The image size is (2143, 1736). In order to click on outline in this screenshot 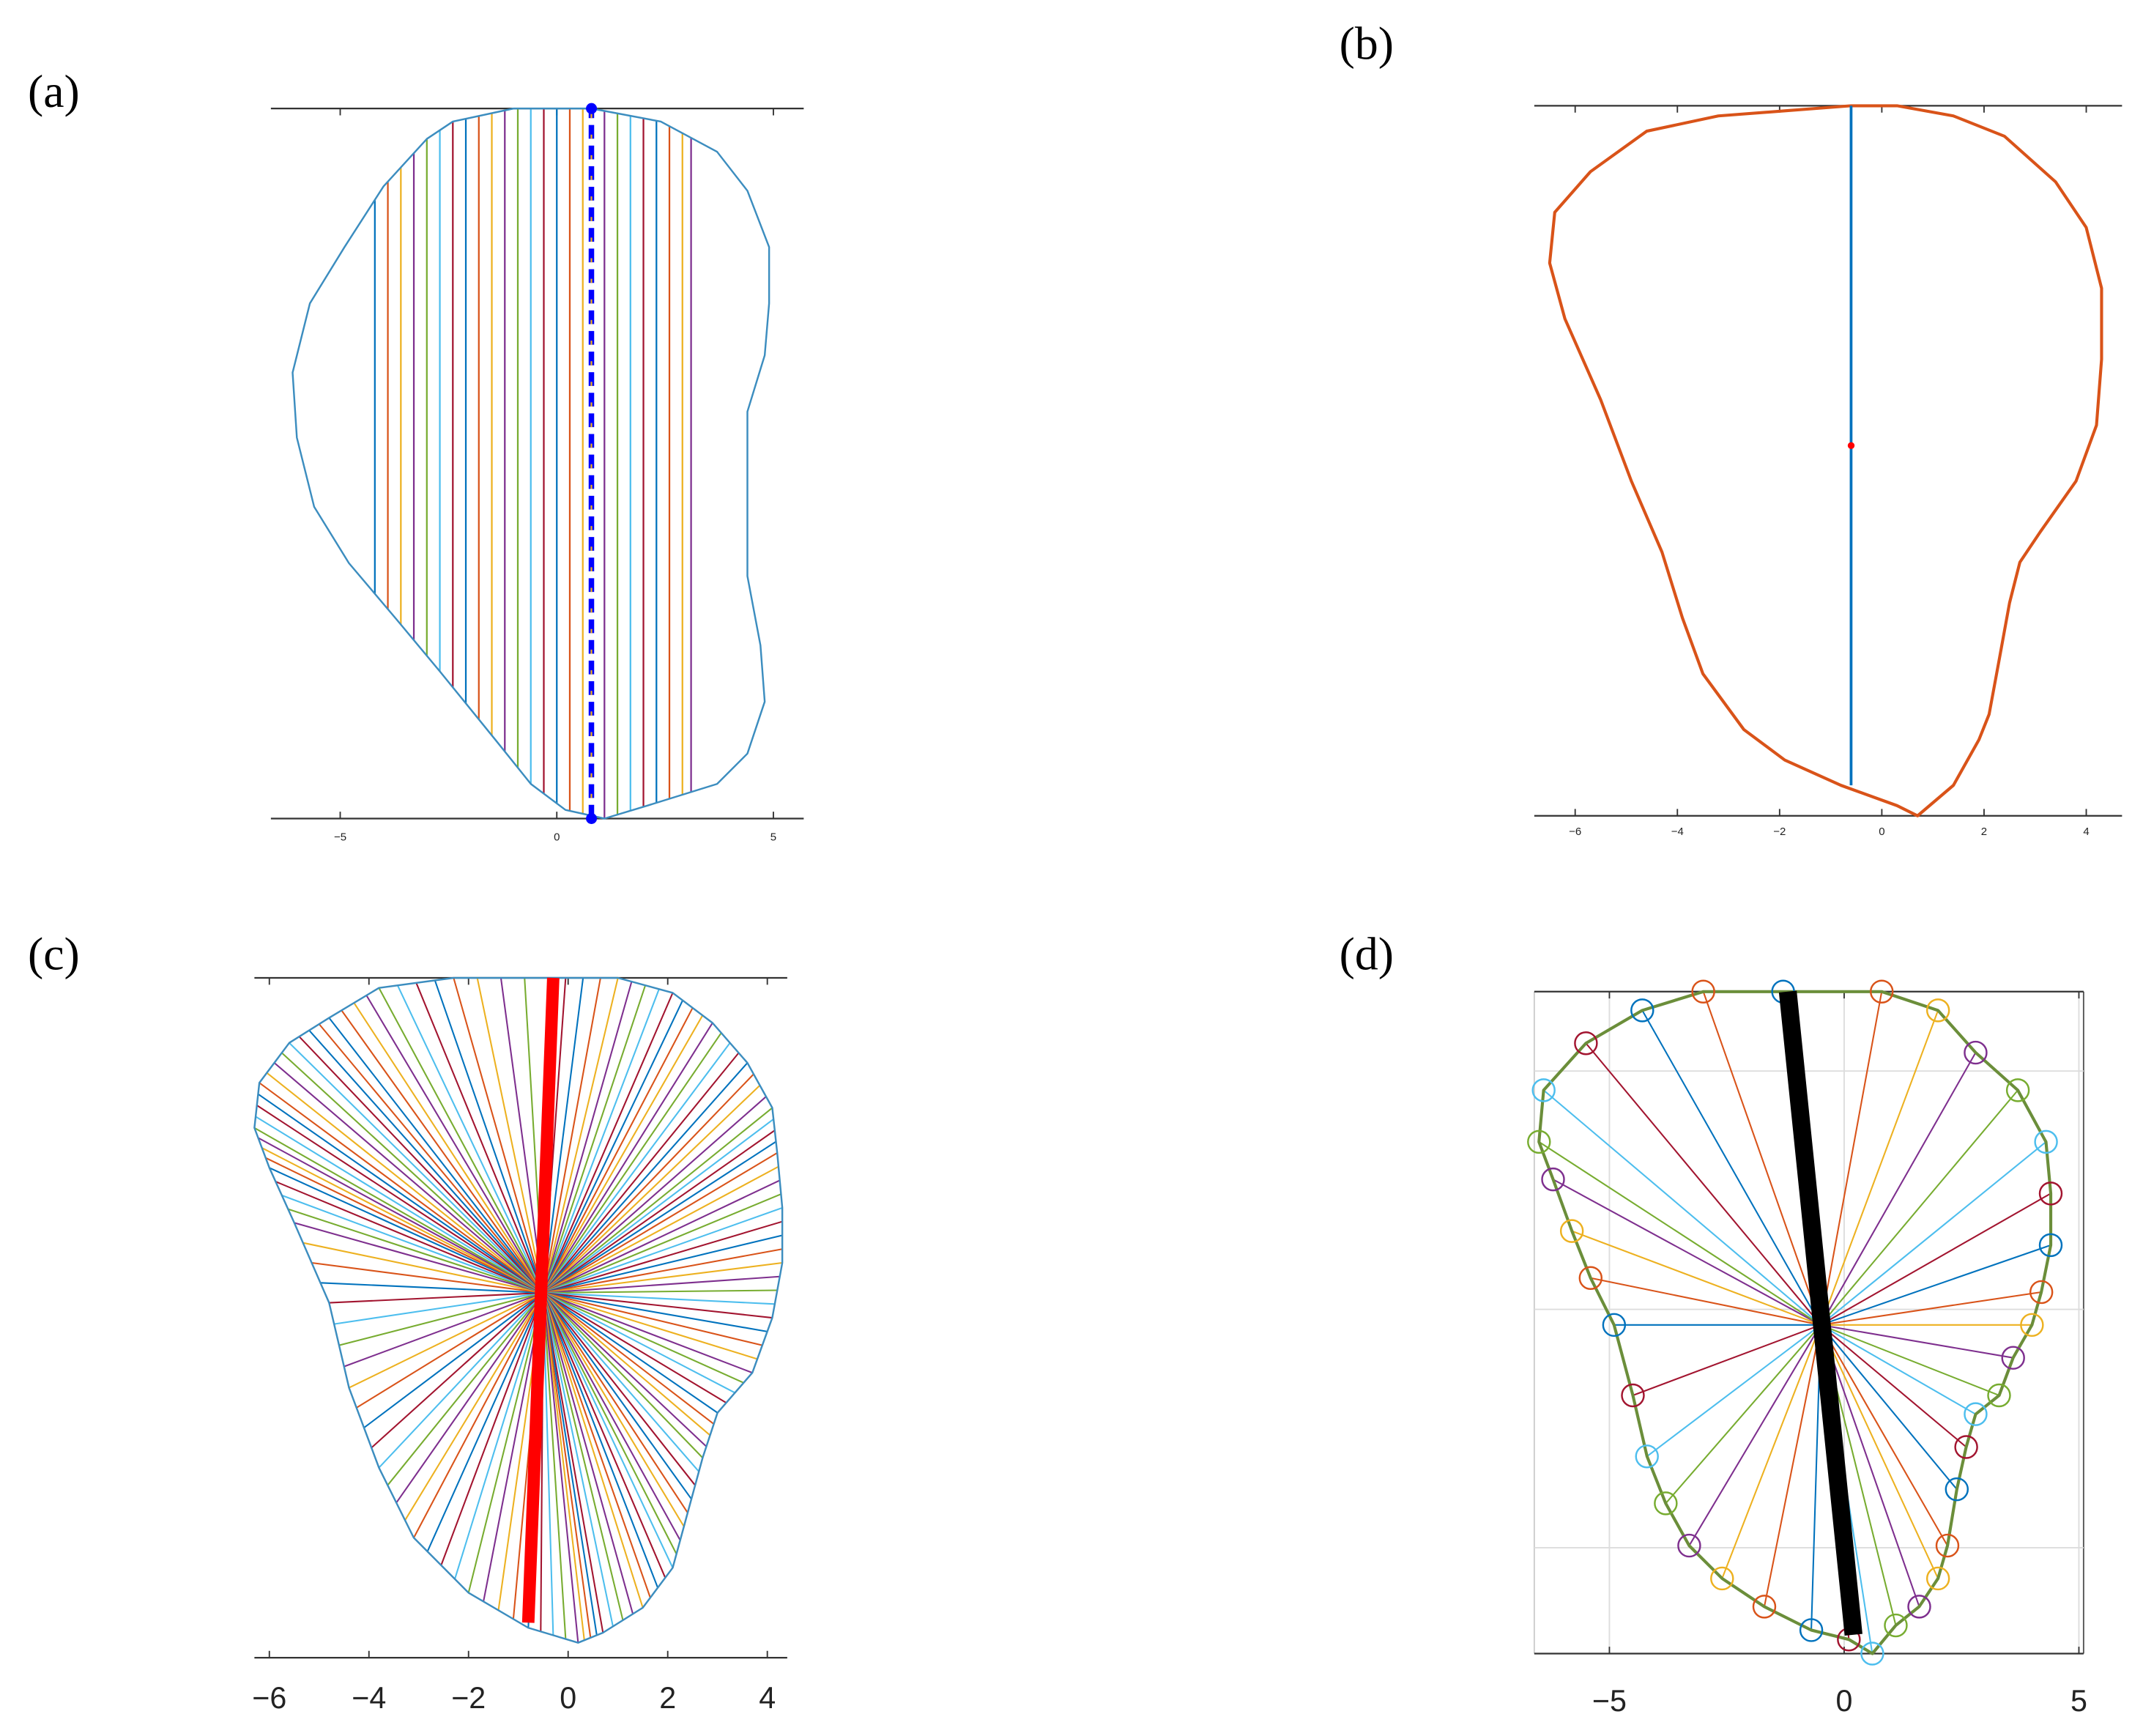, I will do `click(530, 464)`.